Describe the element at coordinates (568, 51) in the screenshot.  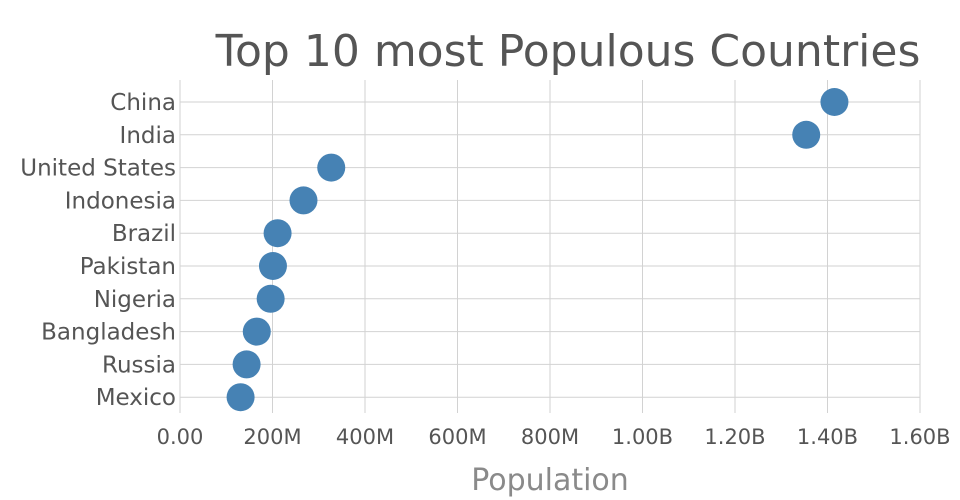
I see `chart-title: Top 10 most Populous Countries` at that location.